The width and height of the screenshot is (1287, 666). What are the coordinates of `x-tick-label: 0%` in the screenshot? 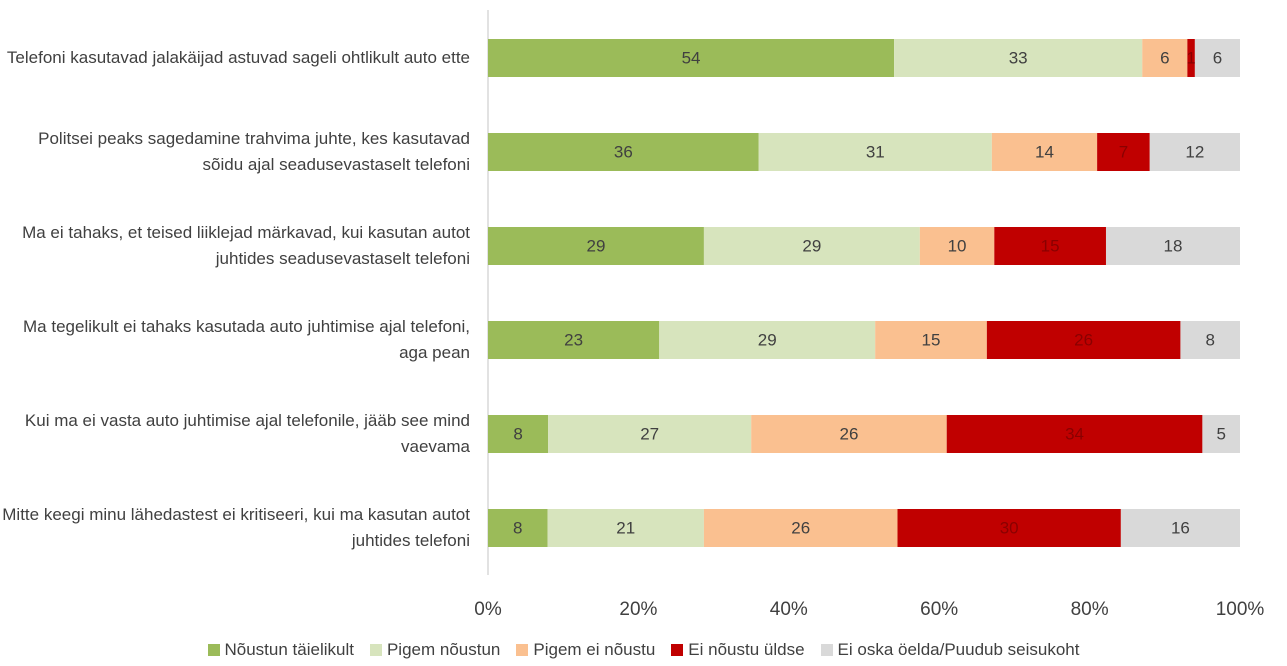 It's located at (488, 609).